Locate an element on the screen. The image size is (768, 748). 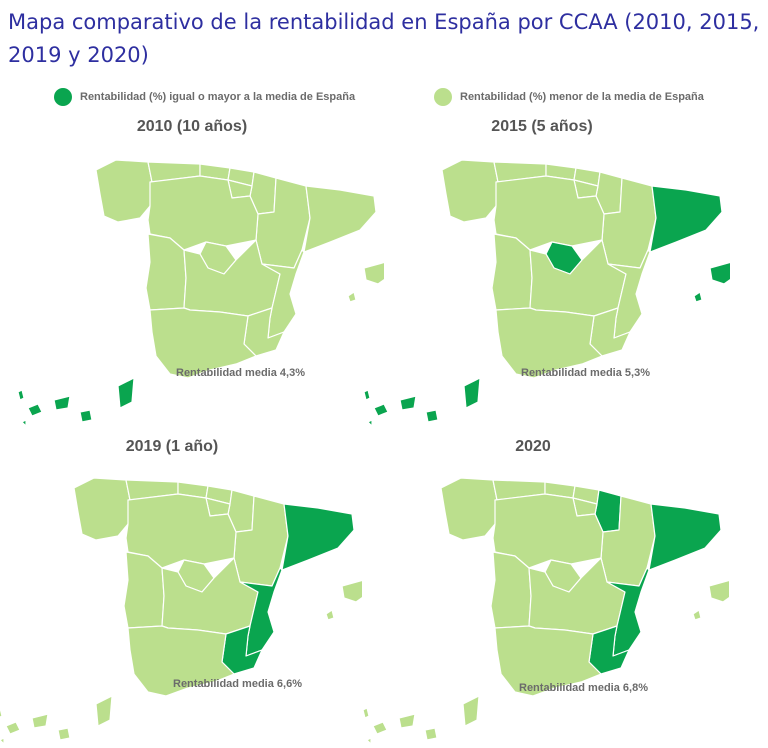
average-label: Rentabilidad media 4,3% is located at coordinates (240, 373).